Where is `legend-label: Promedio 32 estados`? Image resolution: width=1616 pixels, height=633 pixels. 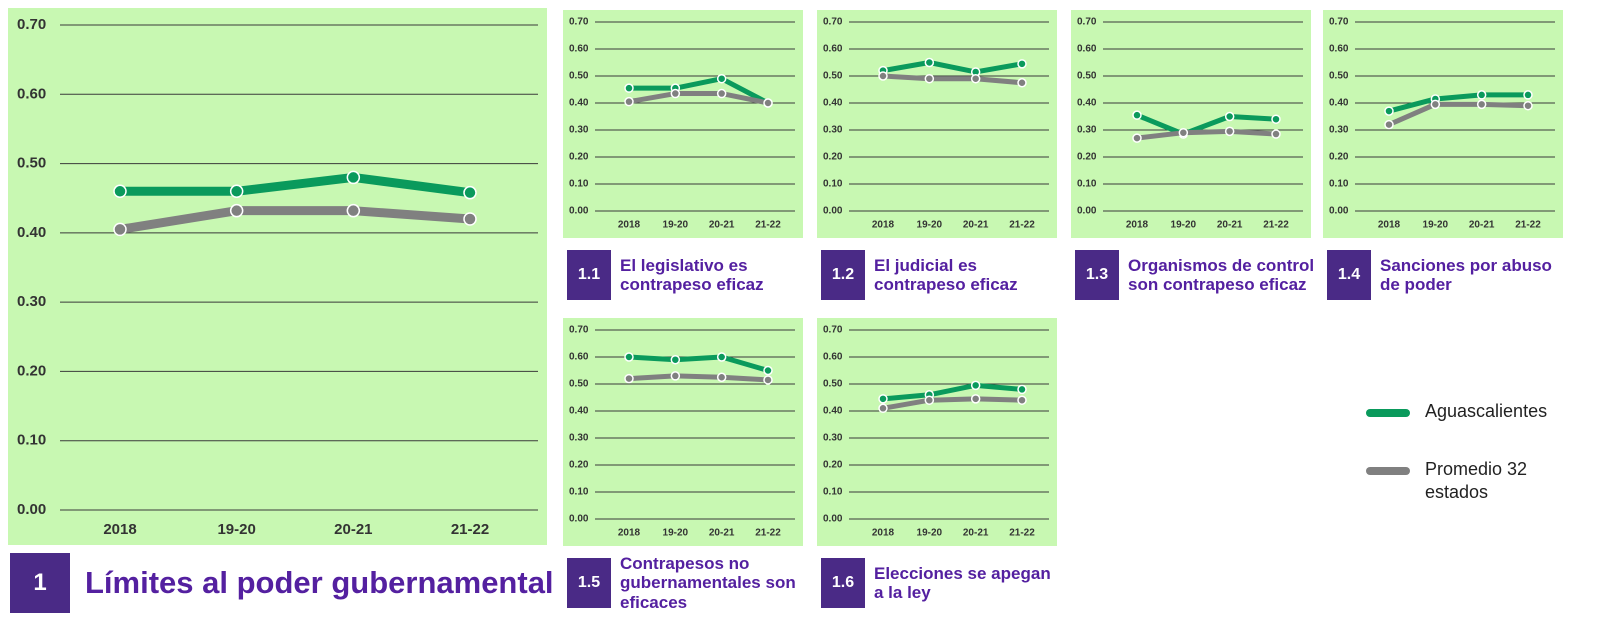
legend-label: Promedio 32 estados is located at coordinates (1476, 481).